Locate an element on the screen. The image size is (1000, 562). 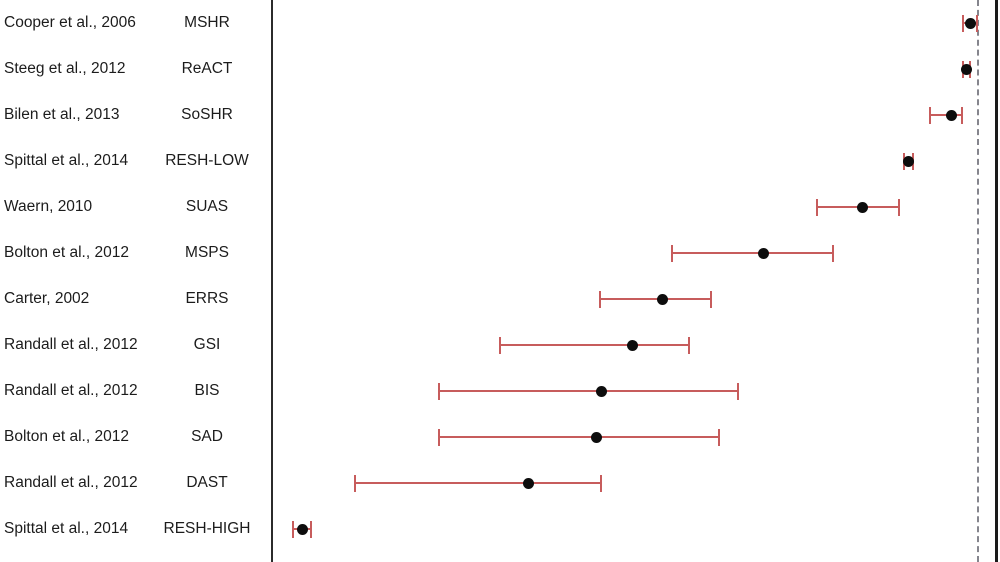
scale-label: SAD is located at coordinates (207, 436).